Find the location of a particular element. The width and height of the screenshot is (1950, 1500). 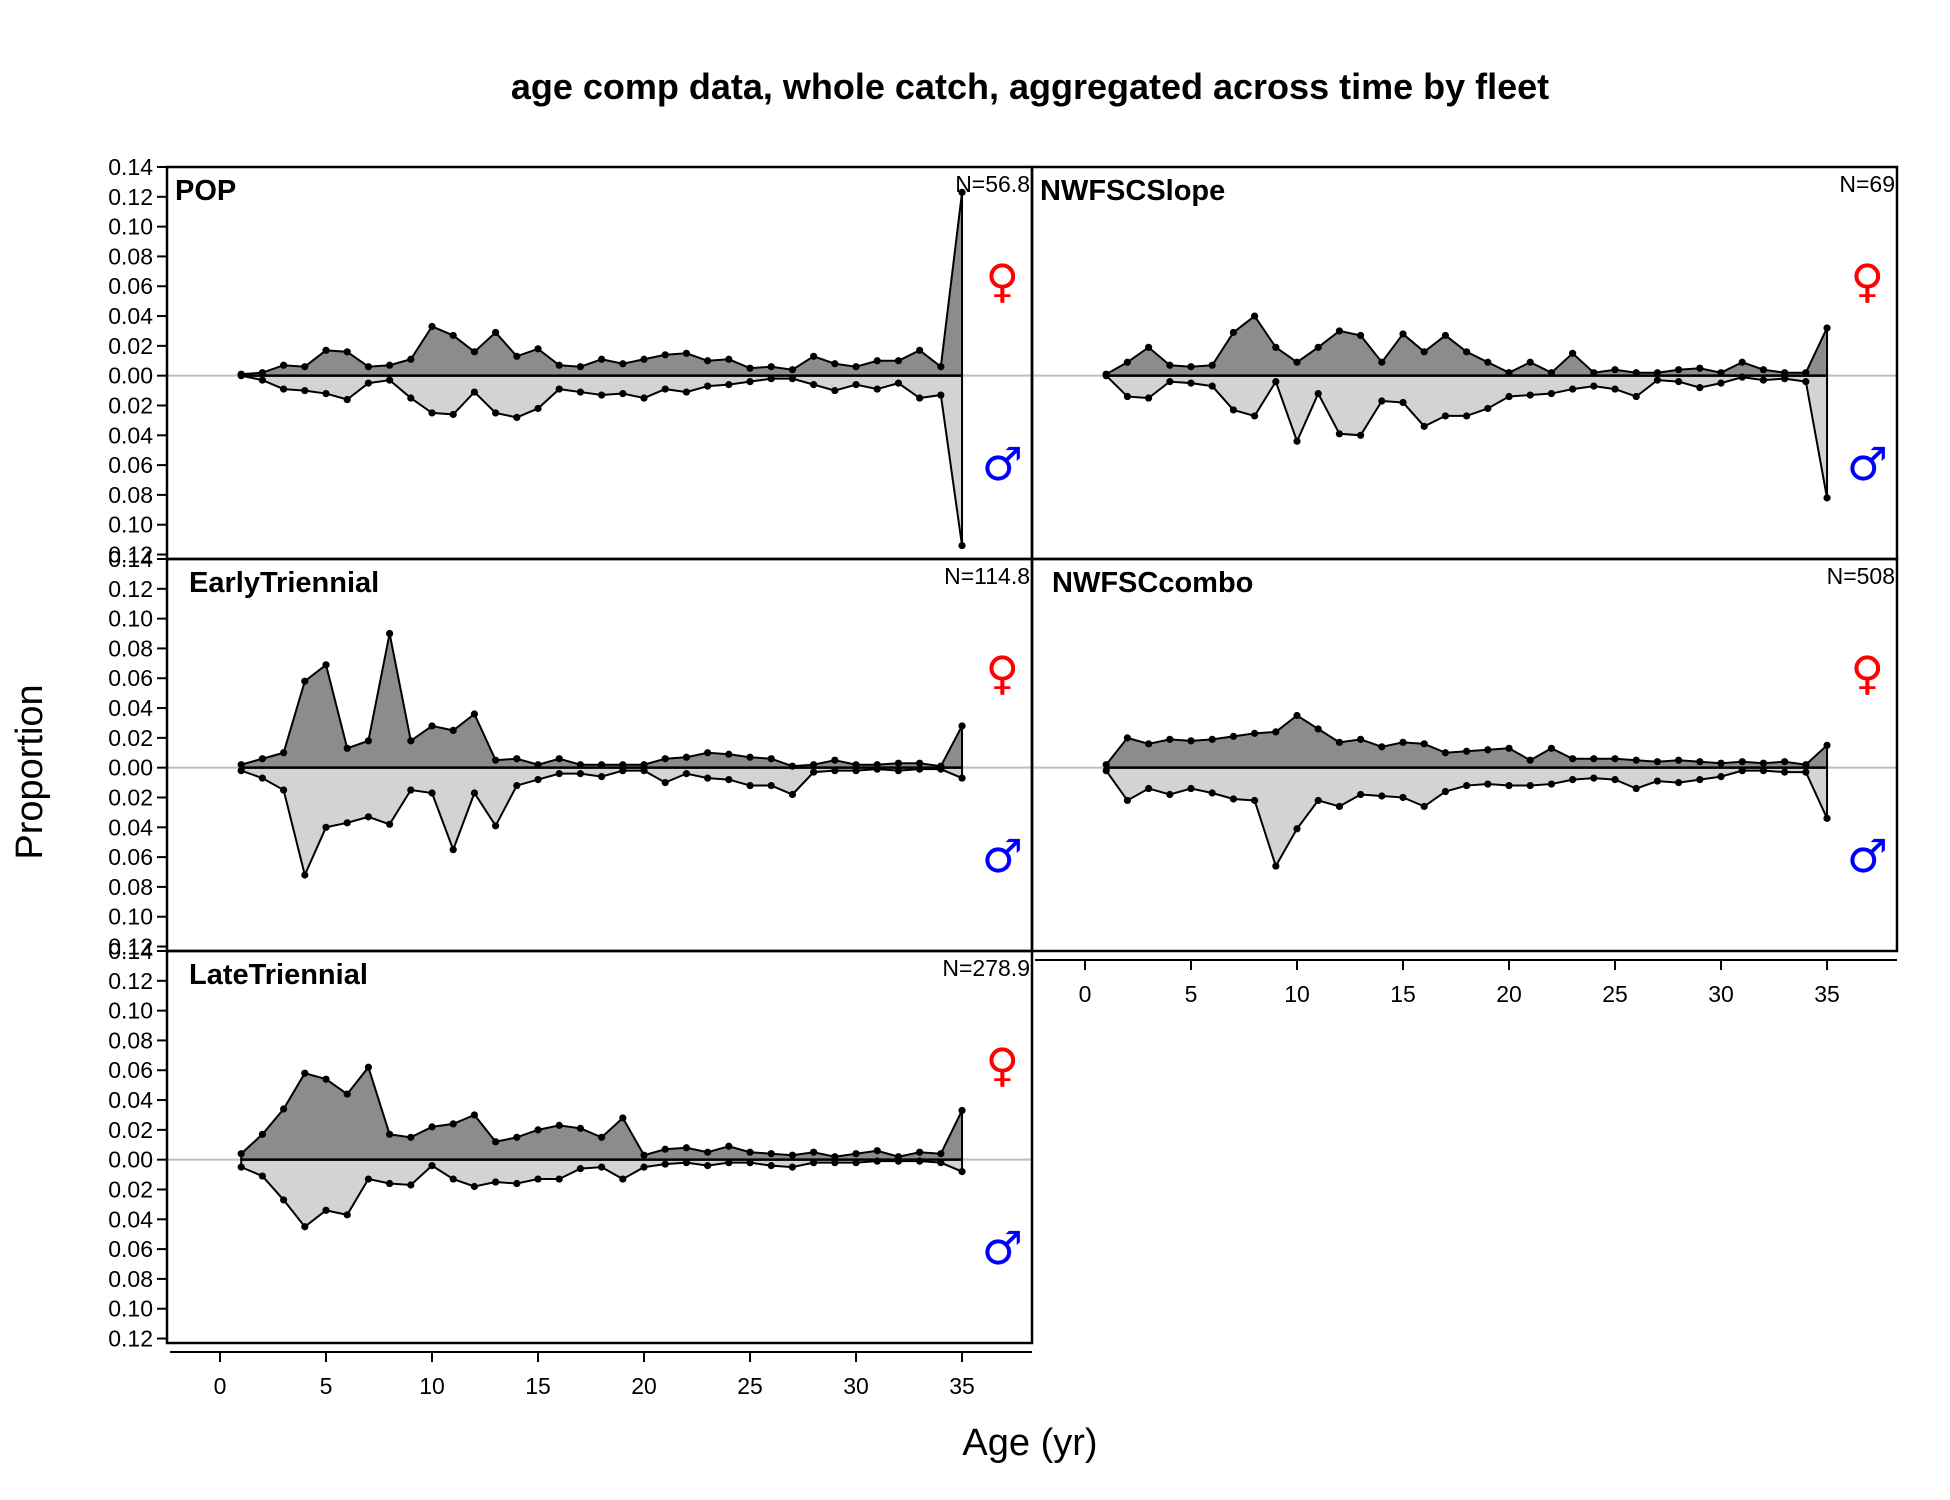

male-area is located at coordinates (1467, 817).